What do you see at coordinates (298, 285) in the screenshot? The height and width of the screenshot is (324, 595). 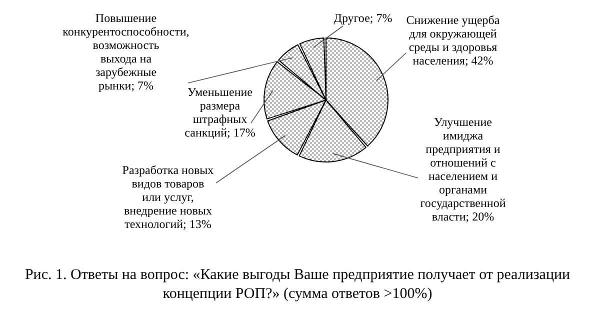 I see `text: Рис. 1. Ответы на вопрос: «Какие выгоды Ваше предприятие получает от реализации концепции РОП?» (сумма ответов >100%)` at bounding box center [298, 285].